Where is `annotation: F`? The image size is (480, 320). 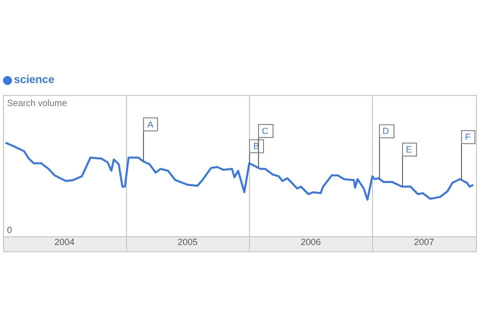
annotation: F is located at coordinates (467, 137).